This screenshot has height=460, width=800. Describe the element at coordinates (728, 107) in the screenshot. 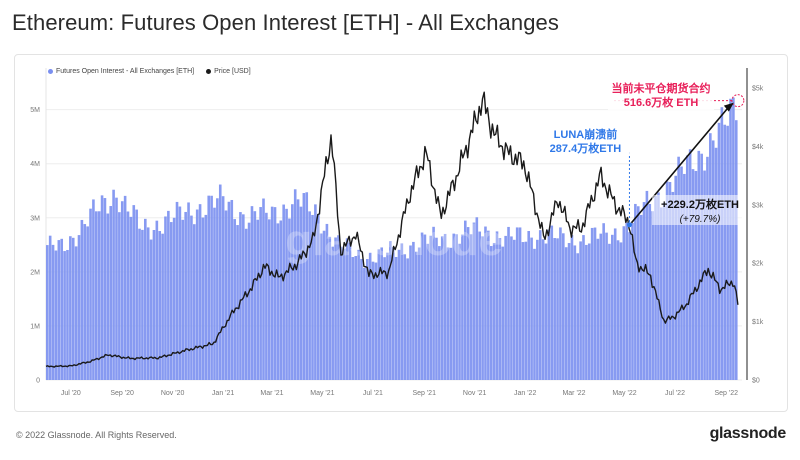

I see `growth-arrowhead` at that location.